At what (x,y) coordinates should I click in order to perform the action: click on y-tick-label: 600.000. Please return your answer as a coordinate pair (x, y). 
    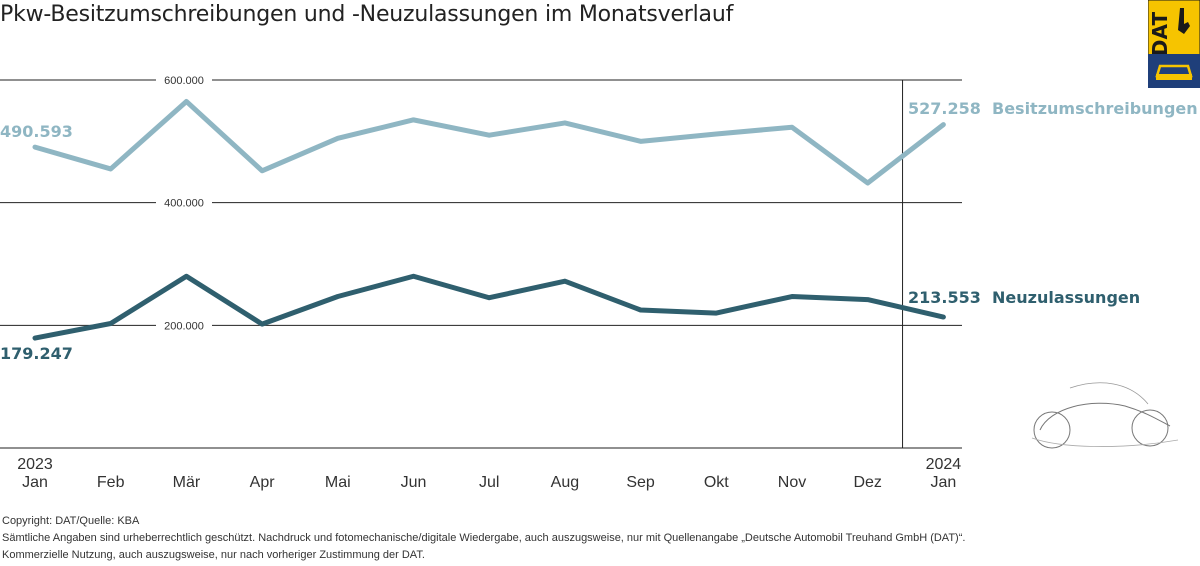
    Looking at the image, I should click on (184, 81).